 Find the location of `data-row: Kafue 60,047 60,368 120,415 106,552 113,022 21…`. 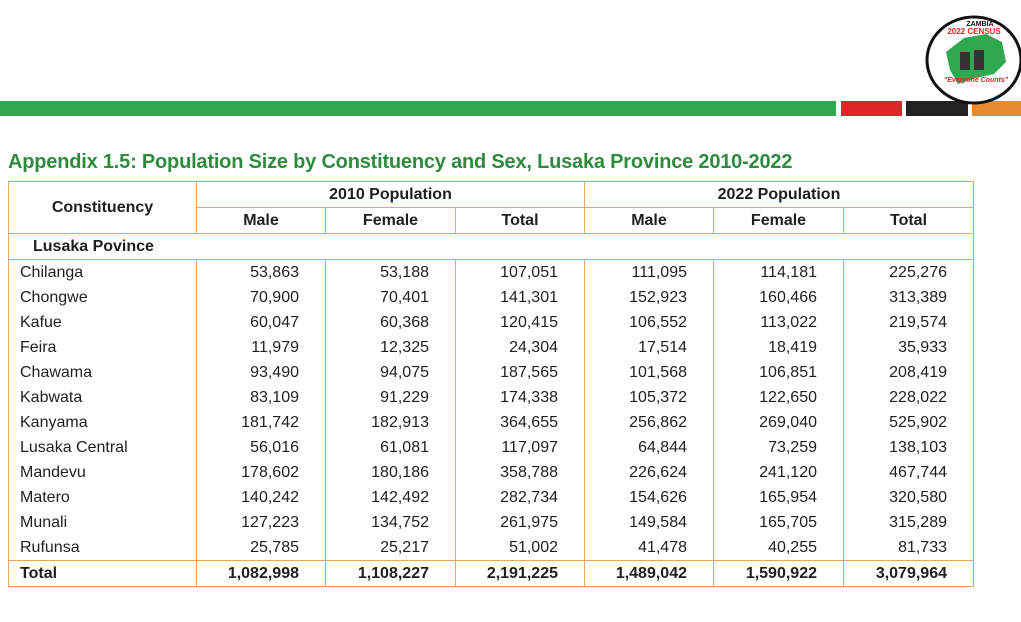

data-row: Kafue 60,047 60,368 120,415 106,552 113,022 21… is located at coordinates (491, 322).